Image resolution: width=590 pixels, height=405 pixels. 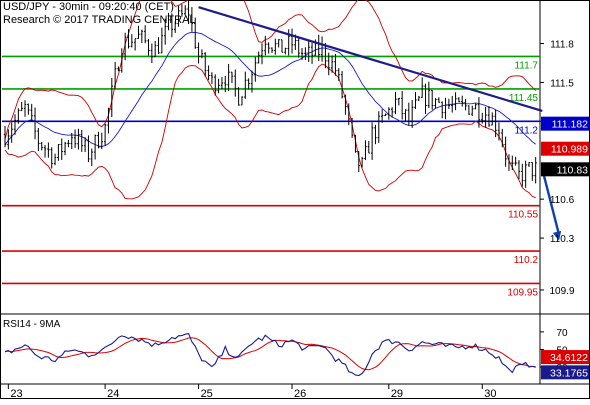 I want to click on price-tick-label: 111.8, so click(x=562, y=45).